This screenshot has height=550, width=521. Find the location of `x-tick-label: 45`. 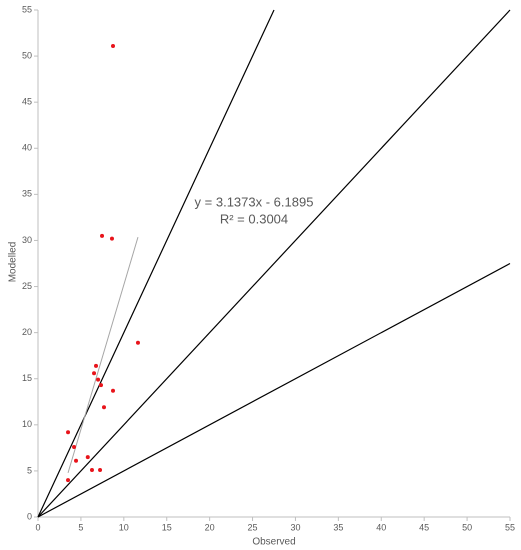

x-tick-label: 45 is located at coordinates (424, 527).